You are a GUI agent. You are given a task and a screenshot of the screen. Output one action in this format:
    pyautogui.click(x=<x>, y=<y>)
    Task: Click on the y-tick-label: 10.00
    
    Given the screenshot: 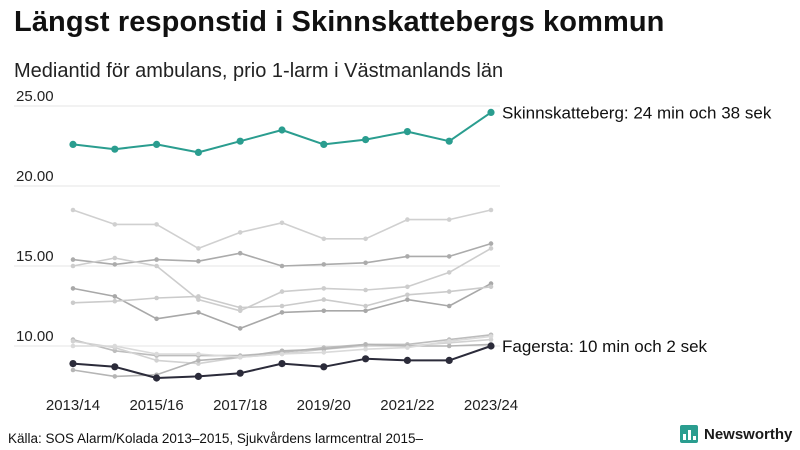 What is the action you would take?
    pyautogui.click(x=35, y=336)
    